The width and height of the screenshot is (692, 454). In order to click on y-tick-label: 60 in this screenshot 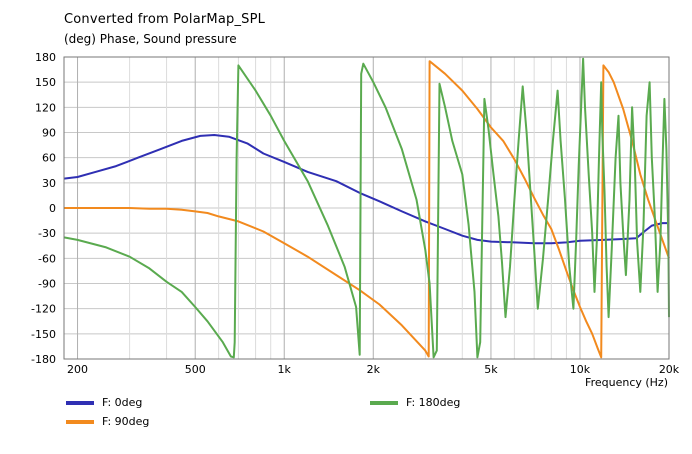, I will do `click(49, 158)`.